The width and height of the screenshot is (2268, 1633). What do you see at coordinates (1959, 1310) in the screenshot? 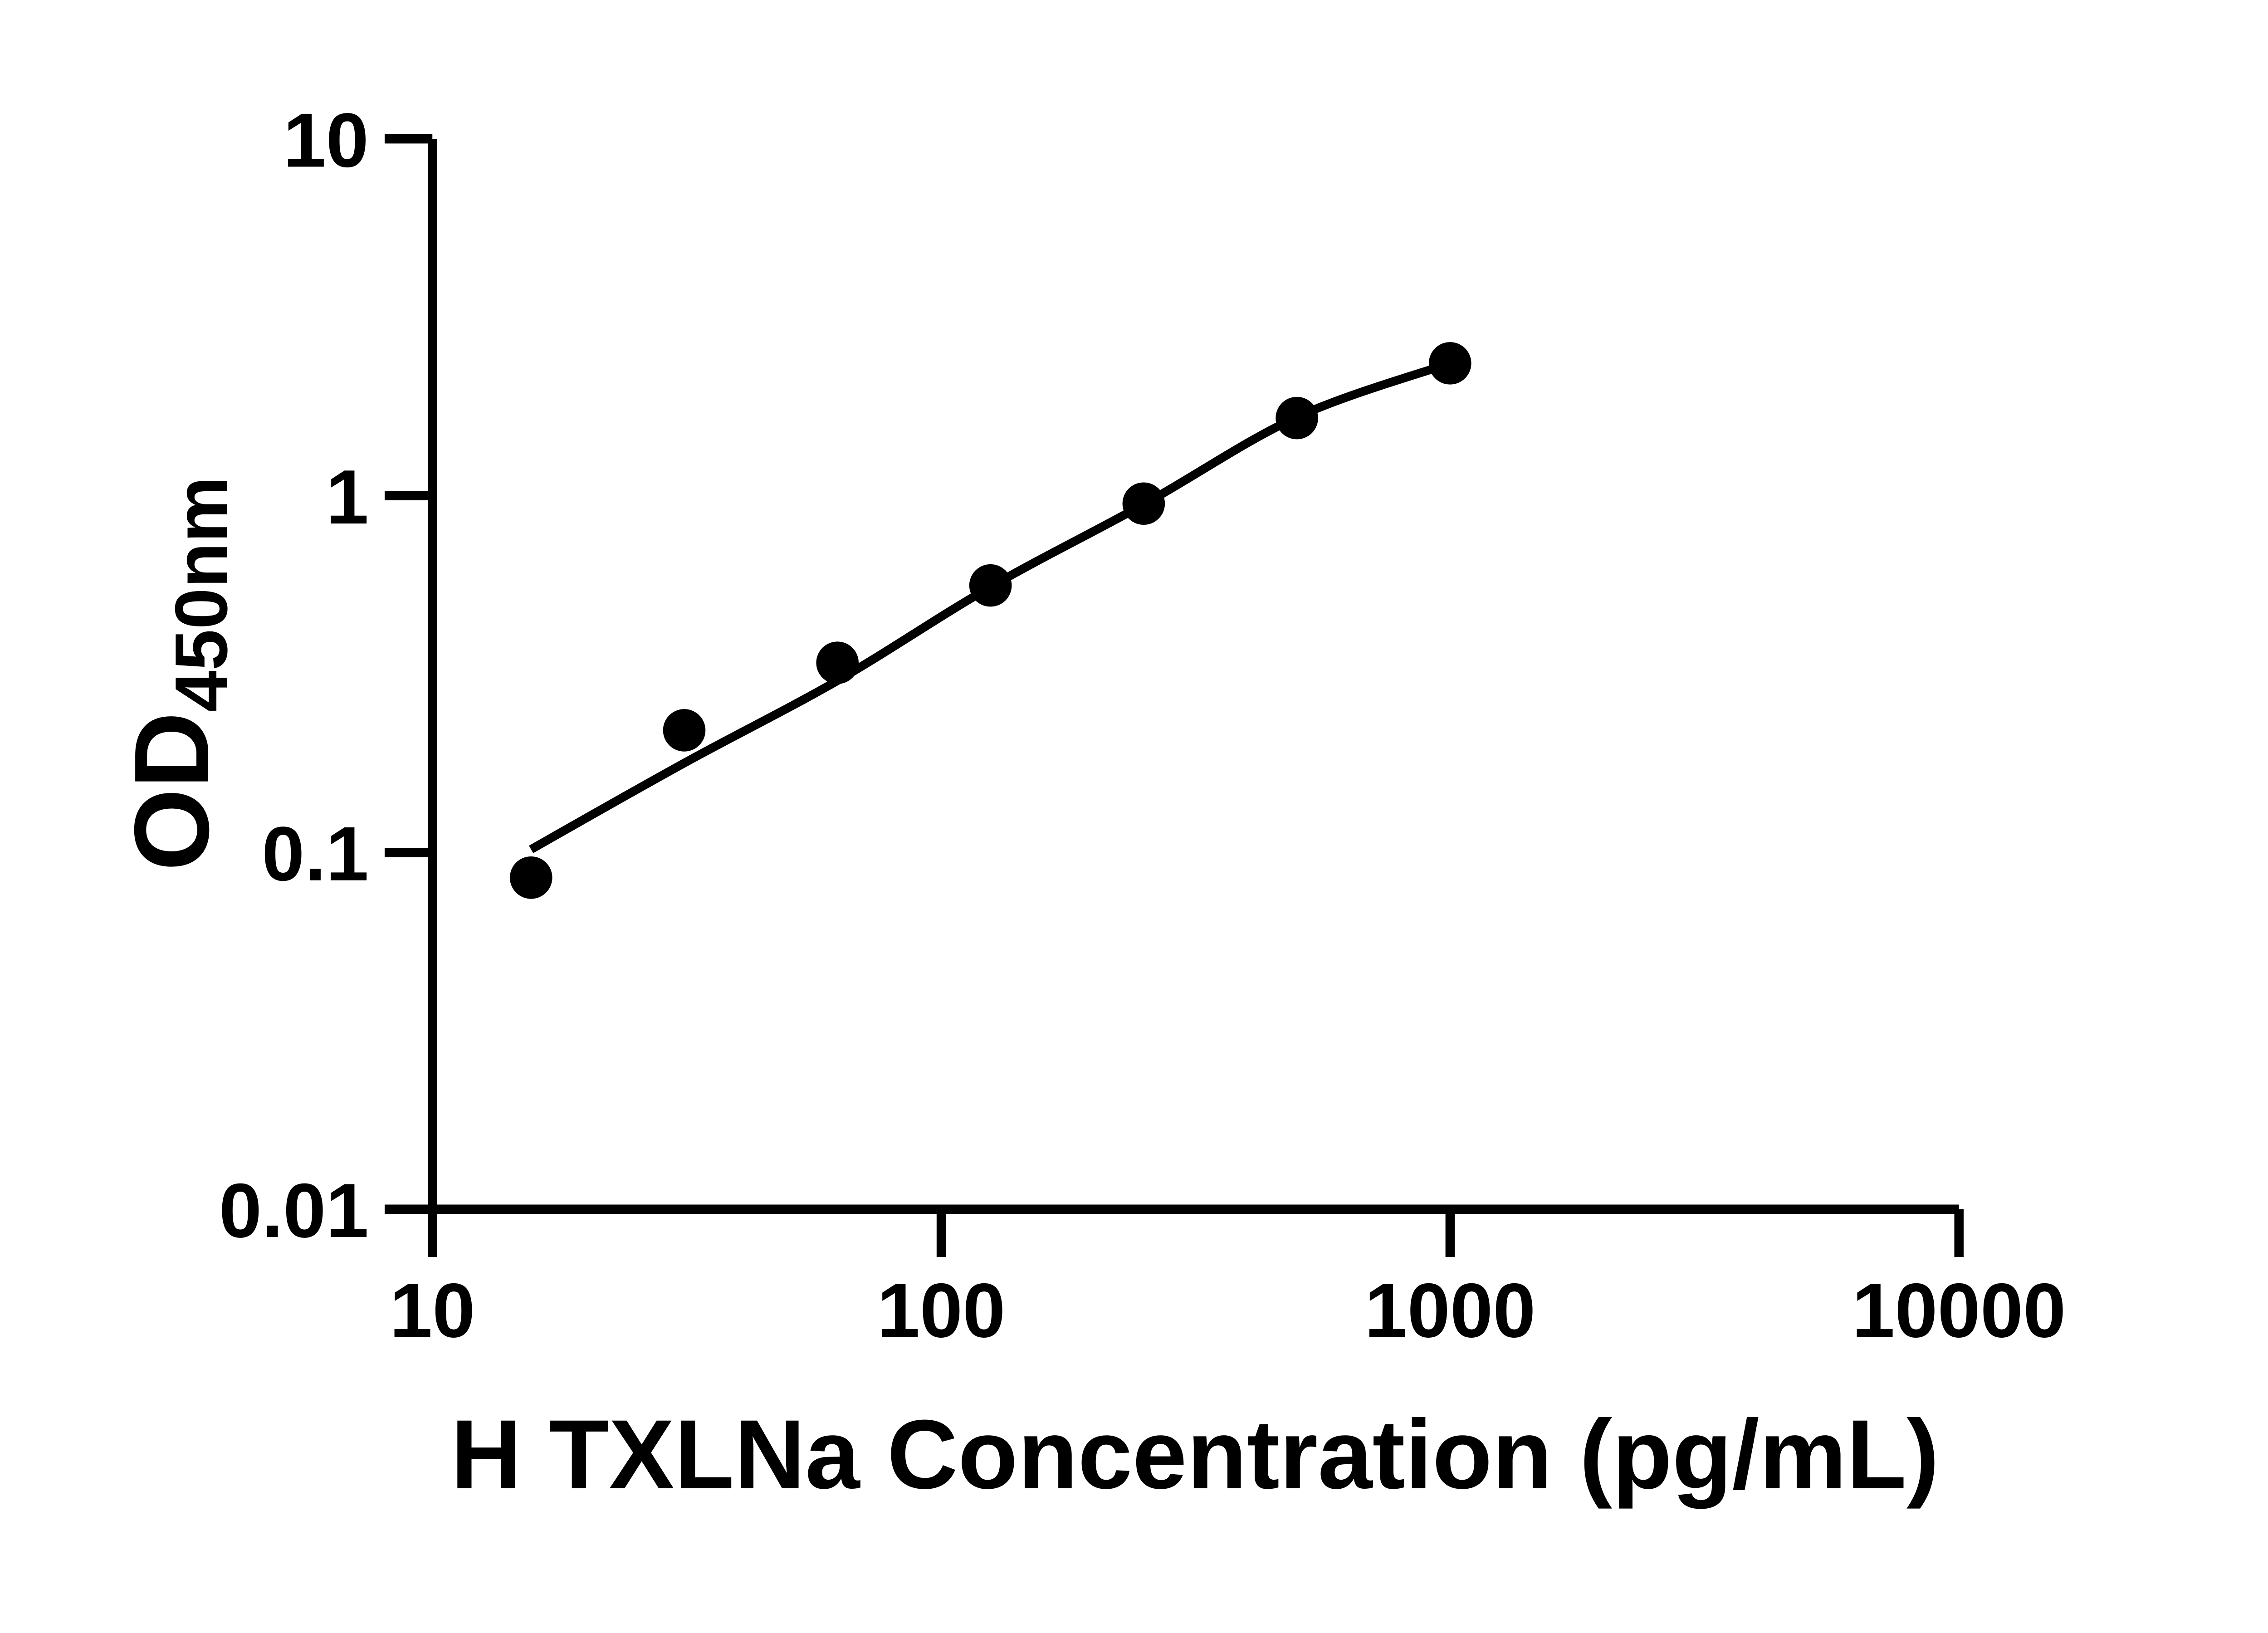
I see `x-tick-label: 10000` at bounding box center [1959, 1310].